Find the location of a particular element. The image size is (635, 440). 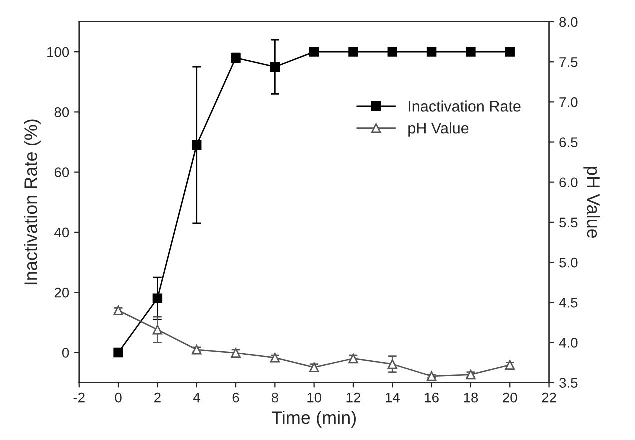

y2-tick-label: 4.0 is located at coordinates (568, 343).